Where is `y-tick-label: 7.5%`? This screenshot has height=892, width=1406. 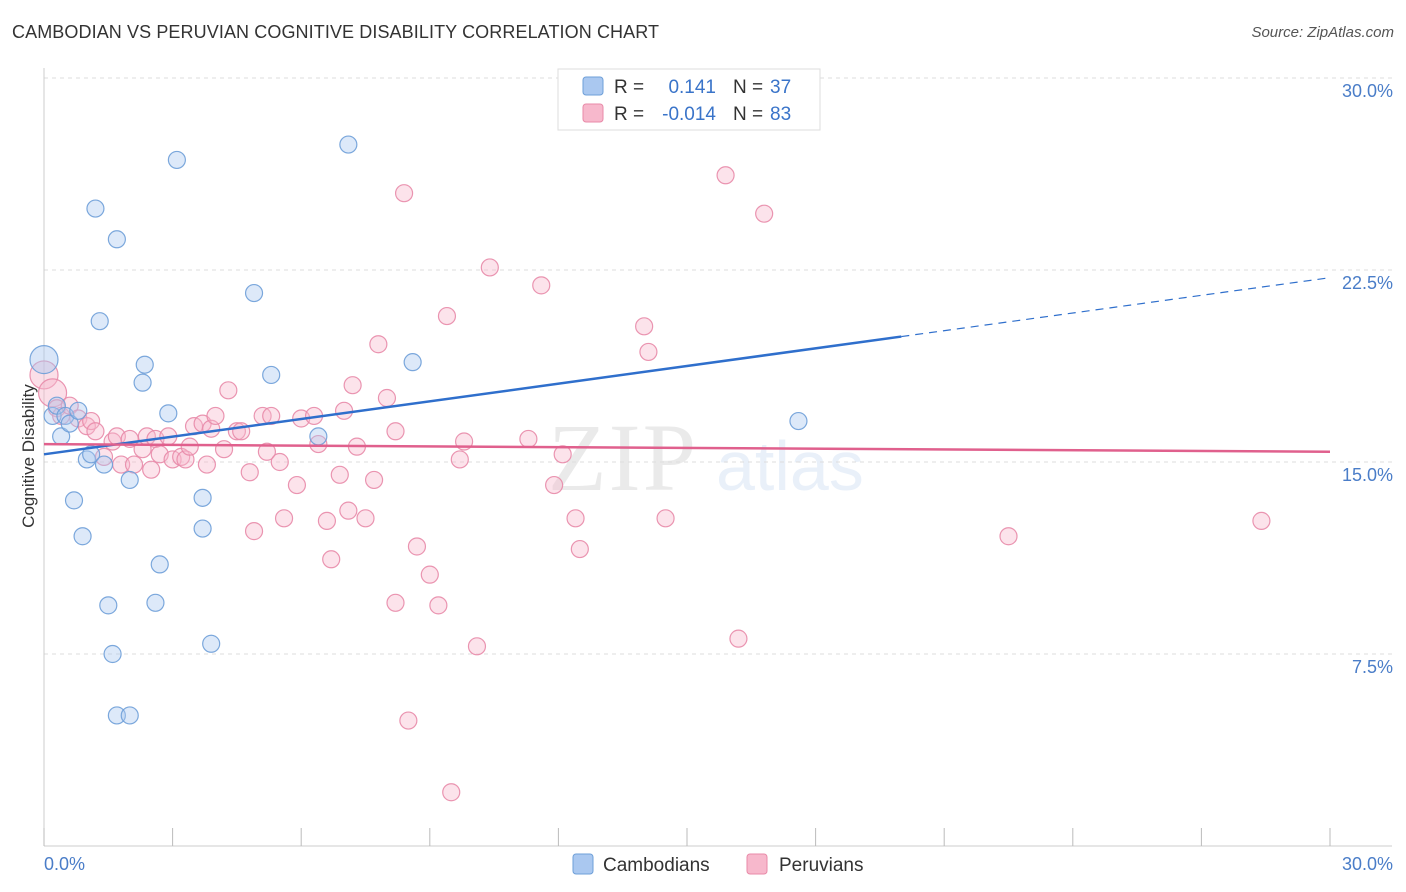 y-tick-label: 7.5% is located at coordinates (1372, 667).